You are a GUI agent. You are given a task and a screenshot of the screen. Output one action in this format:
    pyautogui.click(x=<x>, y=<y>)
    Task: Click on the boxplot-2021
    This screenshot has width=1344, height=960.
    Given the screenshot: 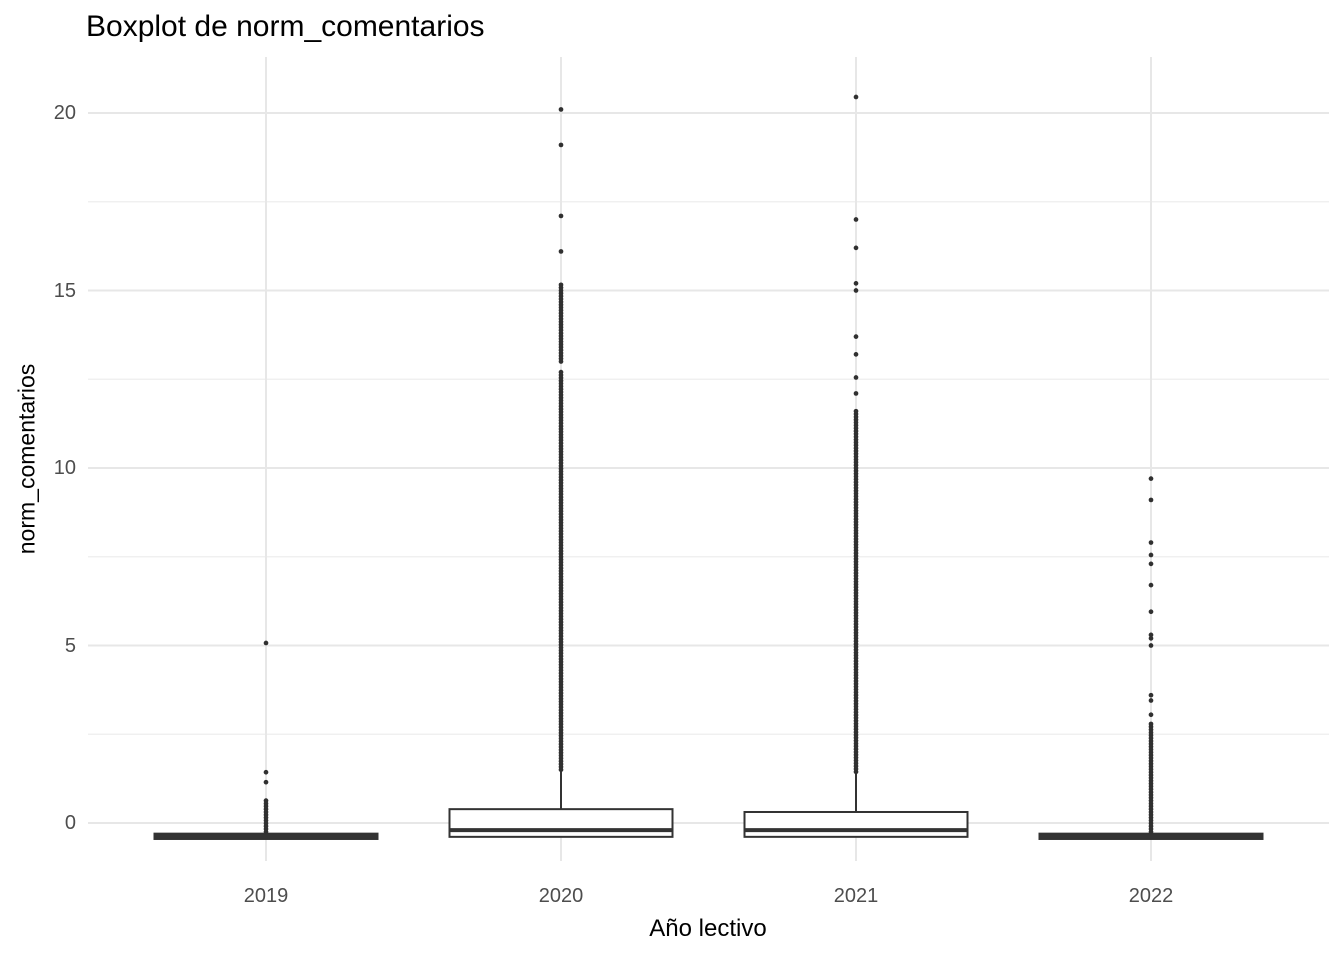 What is the action you would take?
    pyautogui.click(x=856, y=466)
    